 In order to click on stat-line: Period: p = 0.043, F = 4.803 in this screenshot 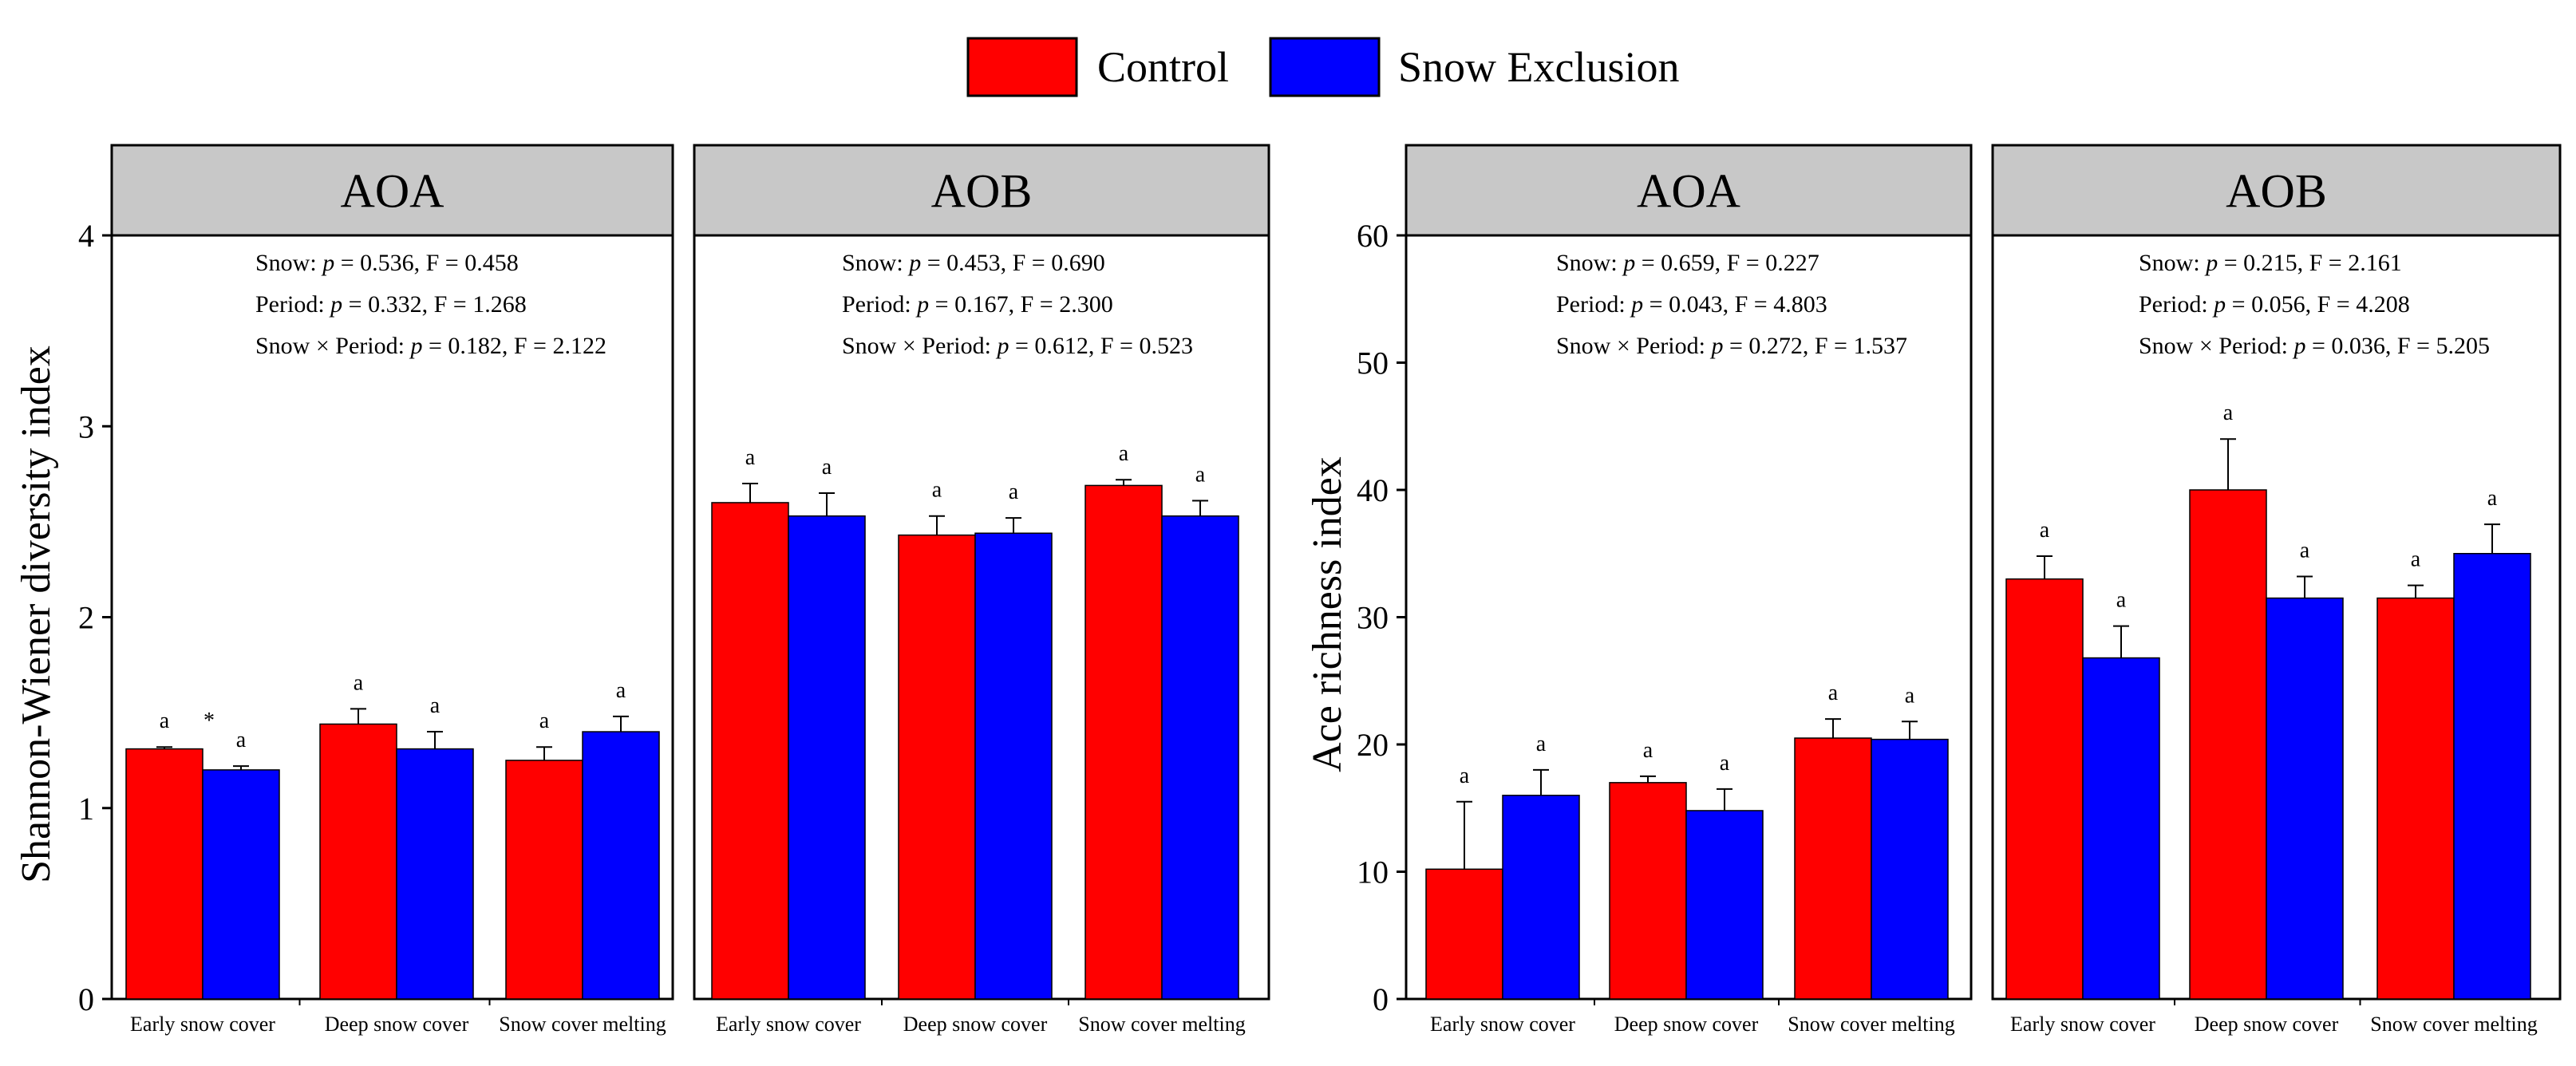, I will do `click(1691, 304)`.